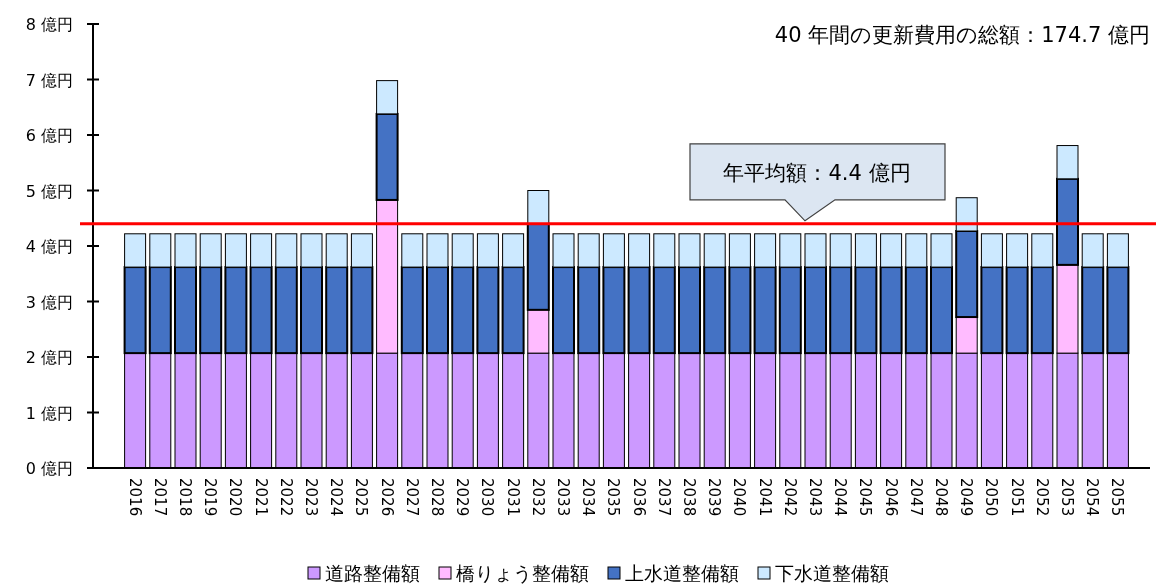 The image size is (1156, 586). What do you see at coordinates (49, 191) in the screenshot?
I see `y-tick-label: 5 億円` at bounding box center [49, 191].